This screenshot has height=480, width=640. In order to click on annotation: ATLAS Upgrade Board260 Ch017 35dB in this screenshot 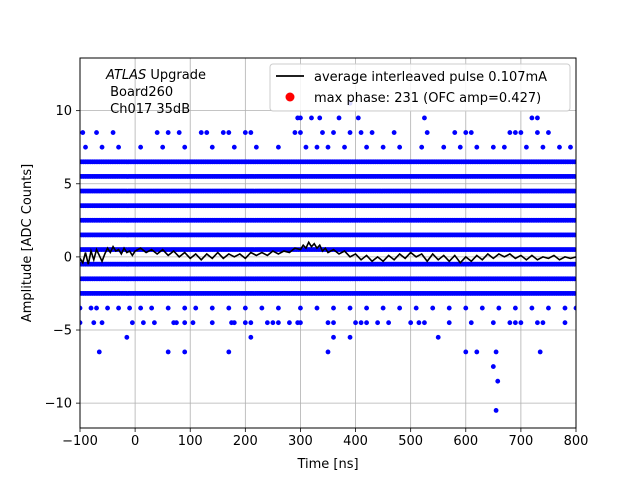, I will do `click(155, 92)`.